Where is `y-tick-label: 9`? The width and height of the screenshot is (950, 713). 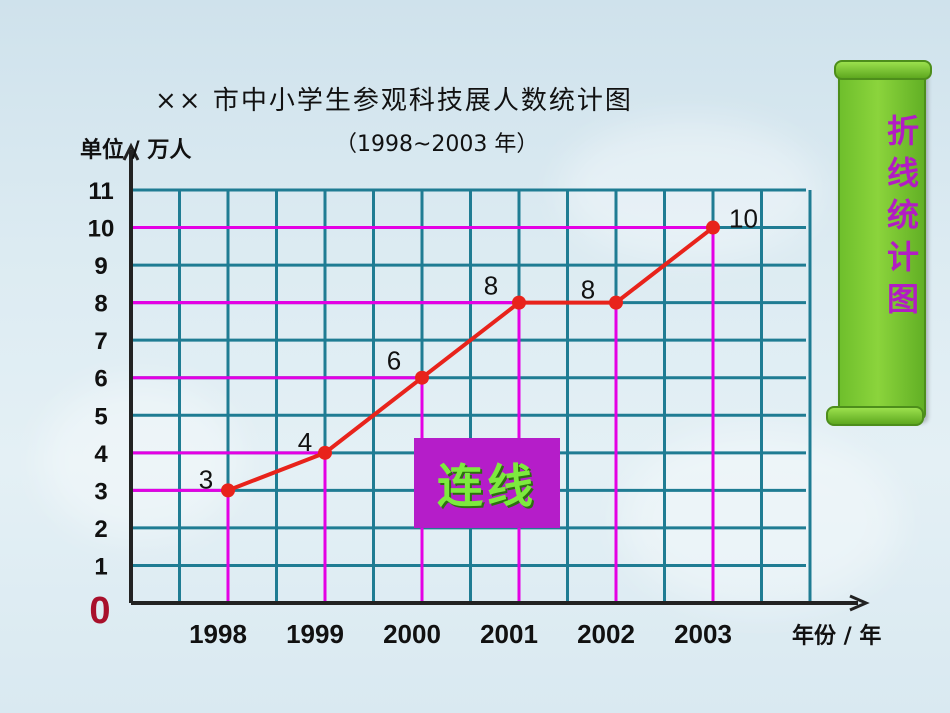
y-tick-label: 9 is located at coordinates (100, 266).